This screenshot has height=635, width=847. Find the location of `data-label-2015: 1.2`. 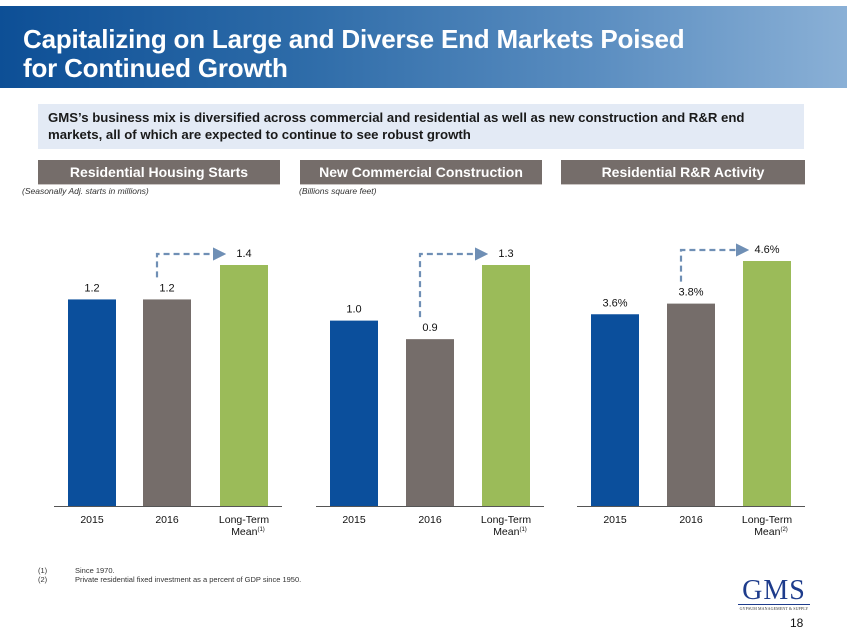

data-label-2015: 1.2 is located at coordinates (91, 288).